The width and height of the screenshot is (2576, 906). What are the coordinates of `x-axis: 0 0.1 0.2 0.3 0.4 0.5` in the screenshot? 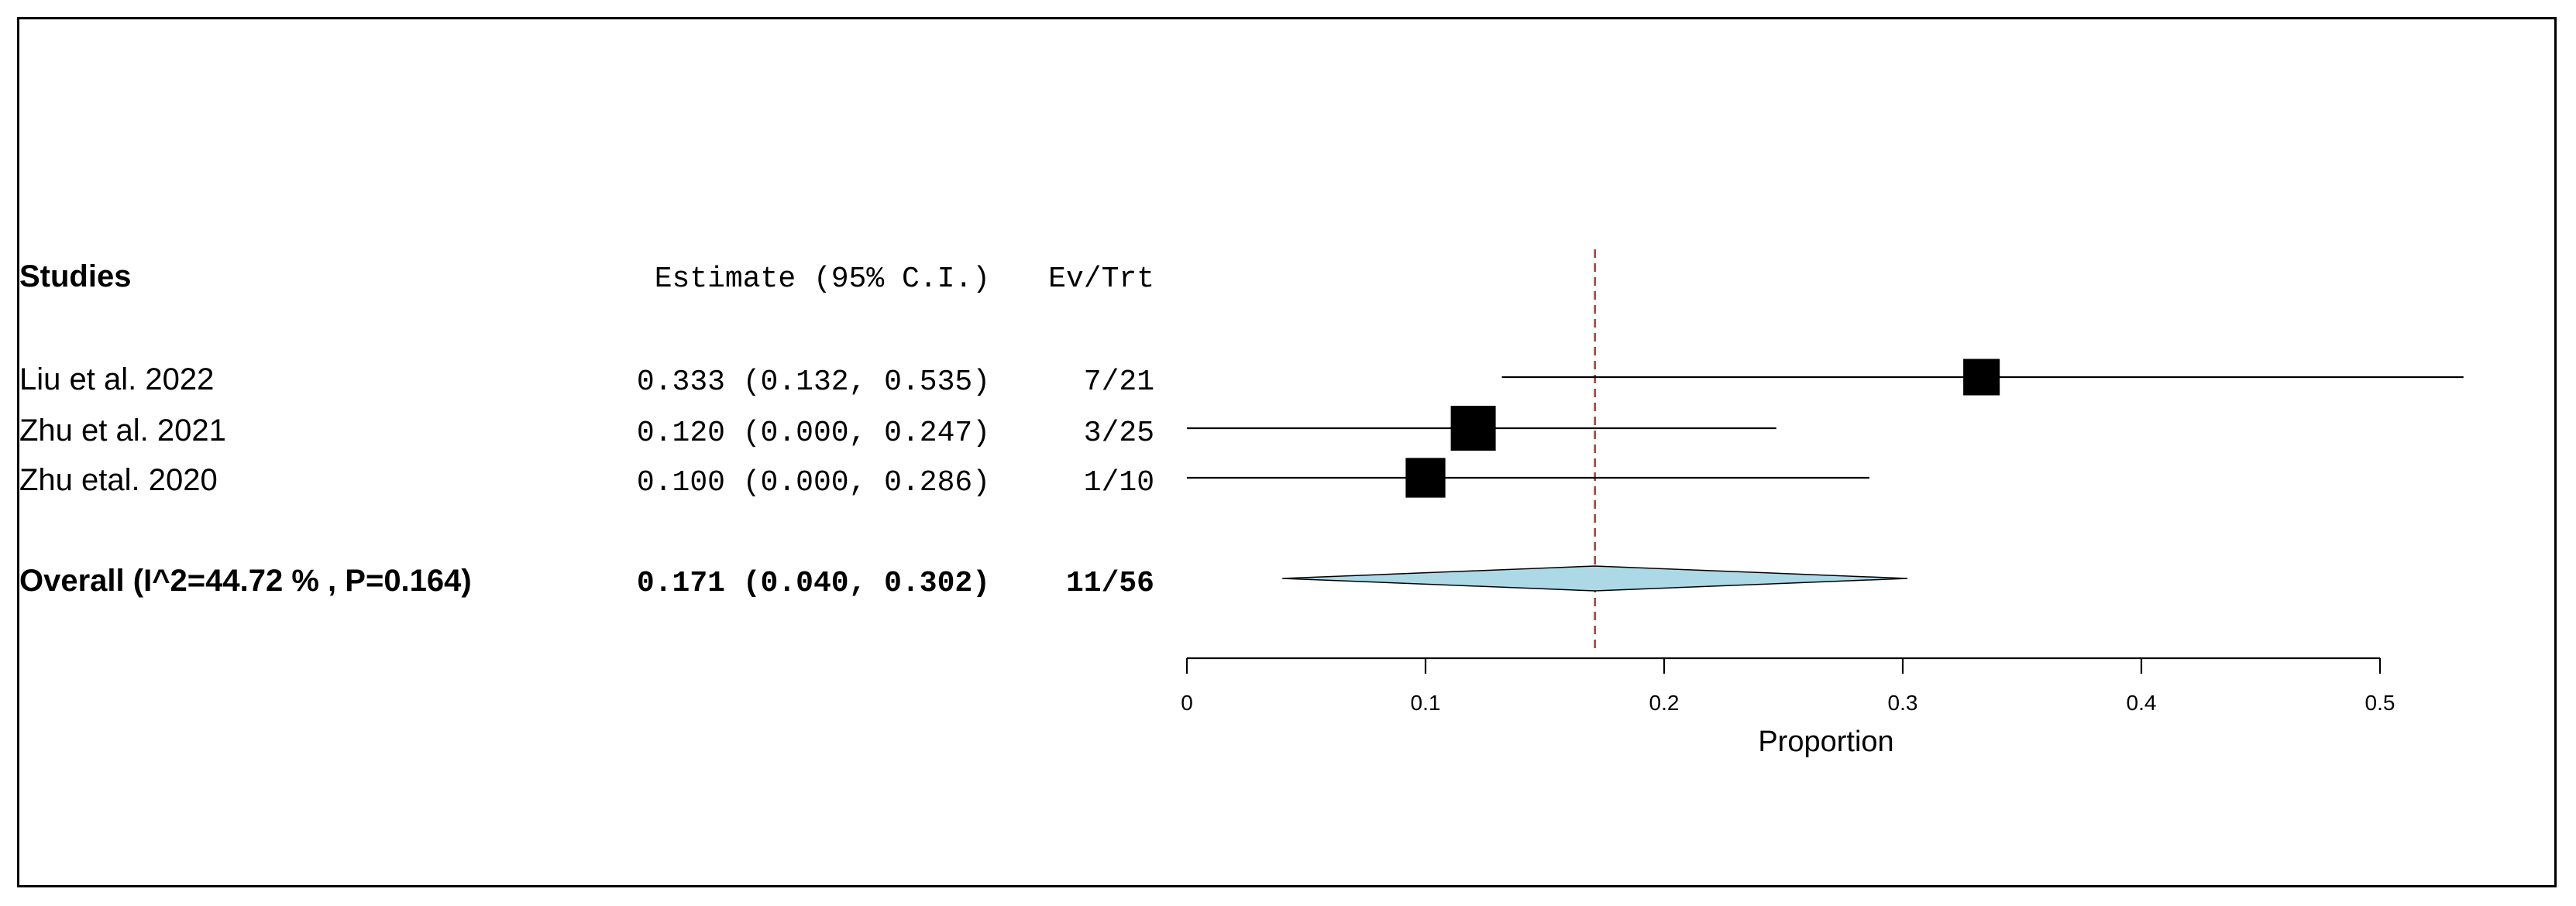 It's located at (1788, 686).